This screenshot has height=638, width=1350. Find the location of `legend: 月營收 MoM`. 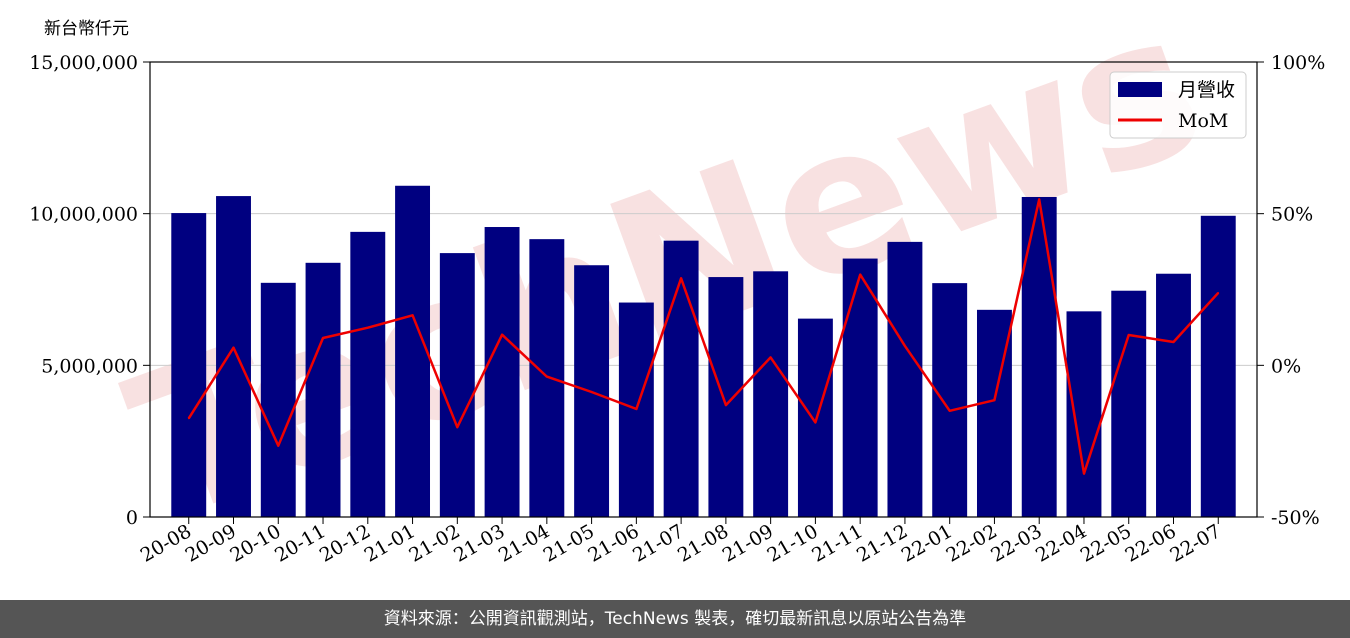

legend: 月營收 MoM is located at coordinates (1178, 105).